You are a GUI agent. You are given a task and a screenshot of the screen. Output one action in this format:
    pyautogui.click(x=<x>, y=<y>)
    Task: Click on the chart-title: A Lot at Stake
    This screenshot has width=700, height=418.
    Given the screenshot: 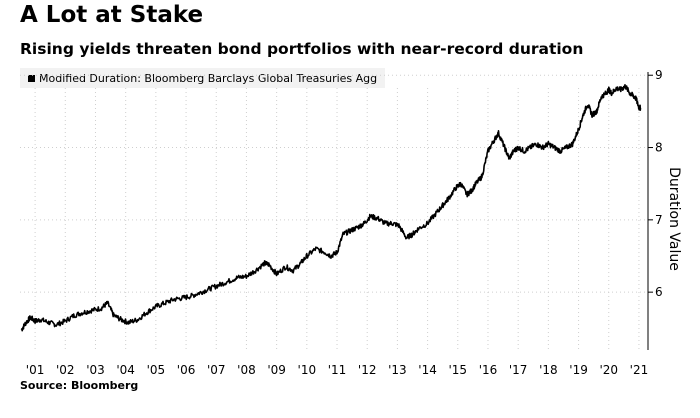 What is the action you would take?
    pyautogui.click(x=112, y=15)
    